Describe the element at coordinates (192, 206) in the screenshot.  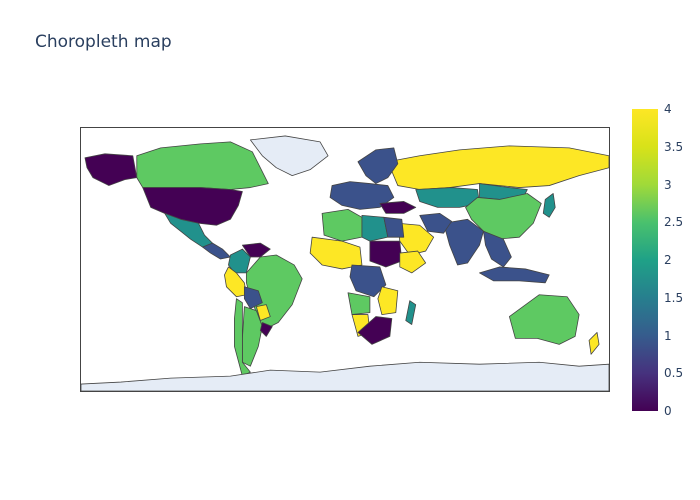
I see `country-united-states` at that location.